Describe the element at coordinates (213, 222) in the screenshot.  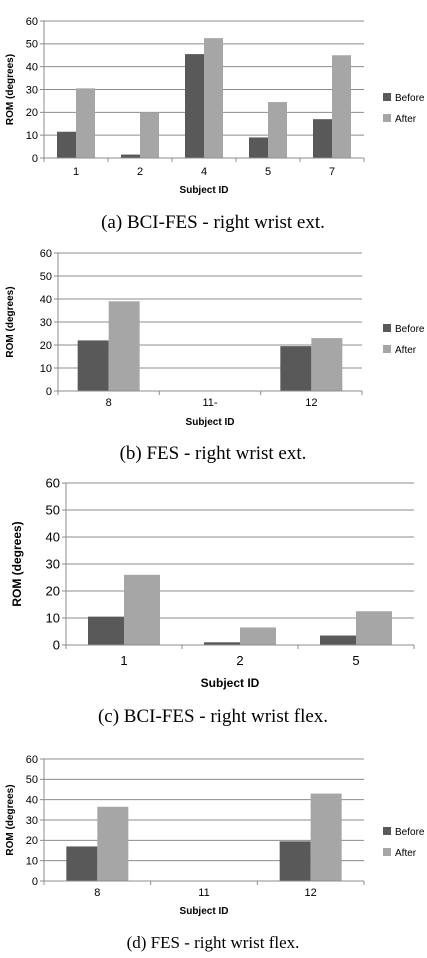
I see `figure-caption: (a) BCI-FES - right wrist ext.` at that location.